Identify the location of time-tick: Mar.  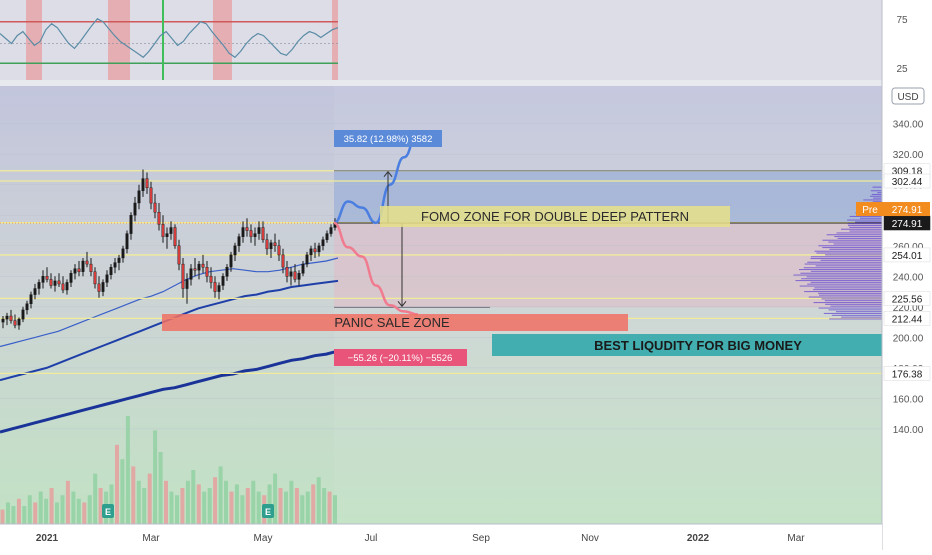
(151, 538).